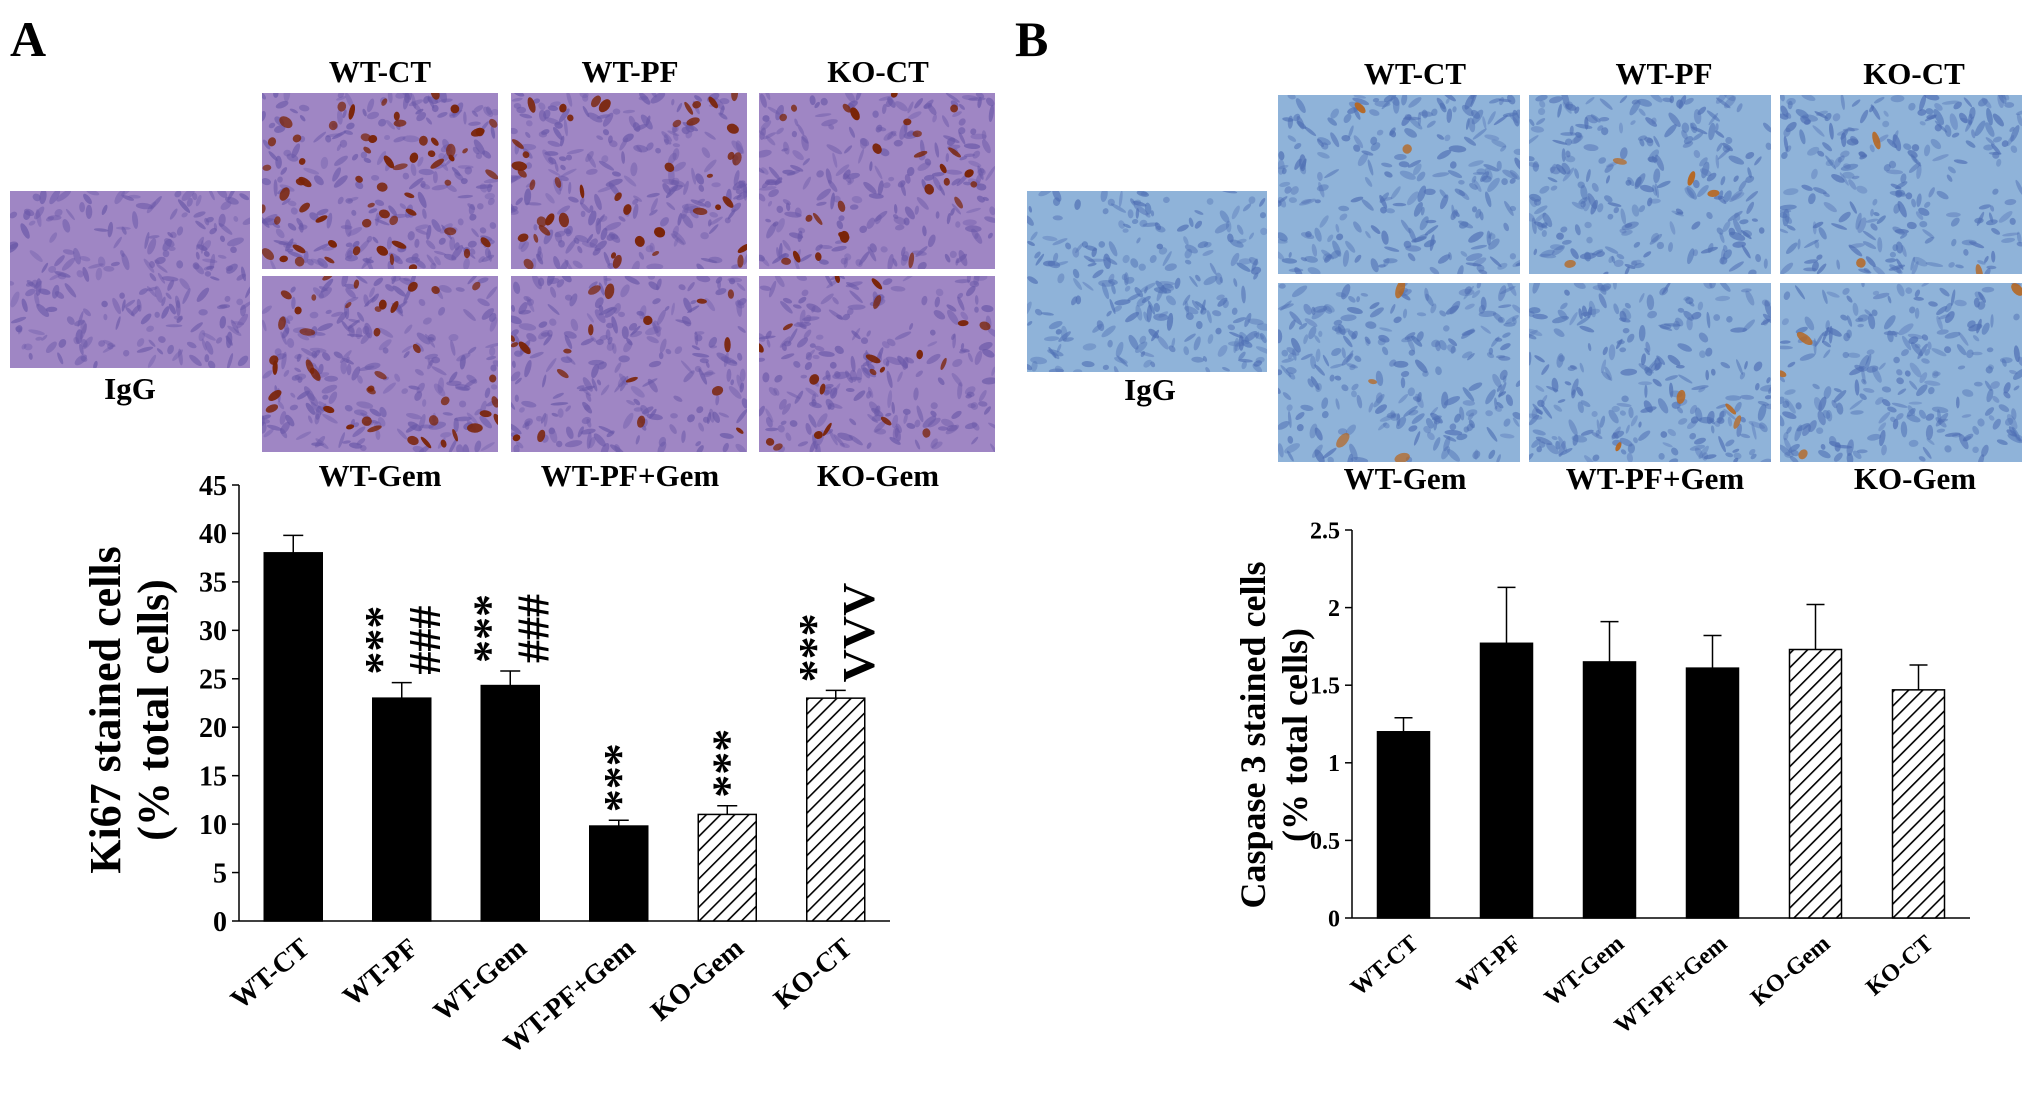 The height and width of the screenshot is (1110, 2031). What do you see at coordinates (213, 680) in the screenshot?
I see `y-tick-label: 25` at bounding box center [213, 680].